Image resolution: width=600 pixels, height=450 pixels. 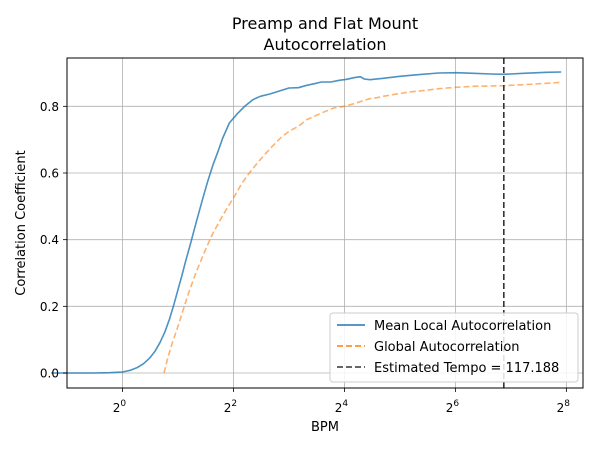 I want to click on x-tick-label: 26, so click(x=453, y=407).